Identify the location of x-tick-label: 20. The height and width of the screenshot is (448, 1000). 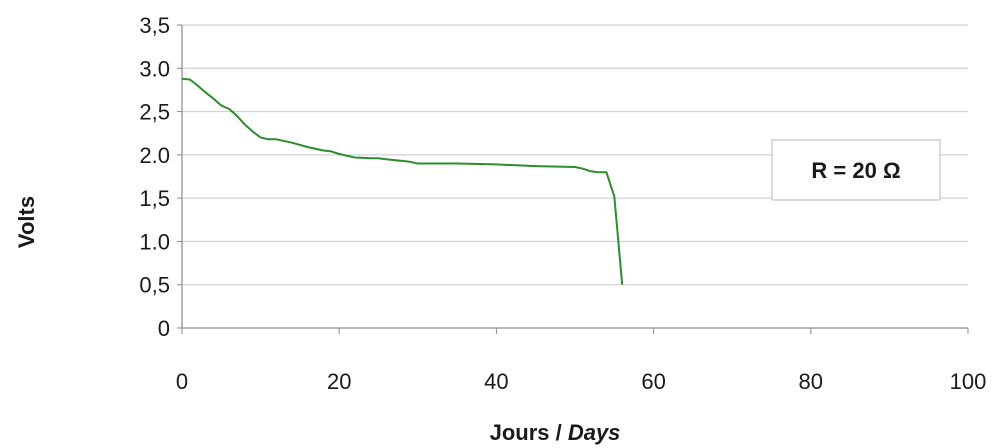
(339, 381).